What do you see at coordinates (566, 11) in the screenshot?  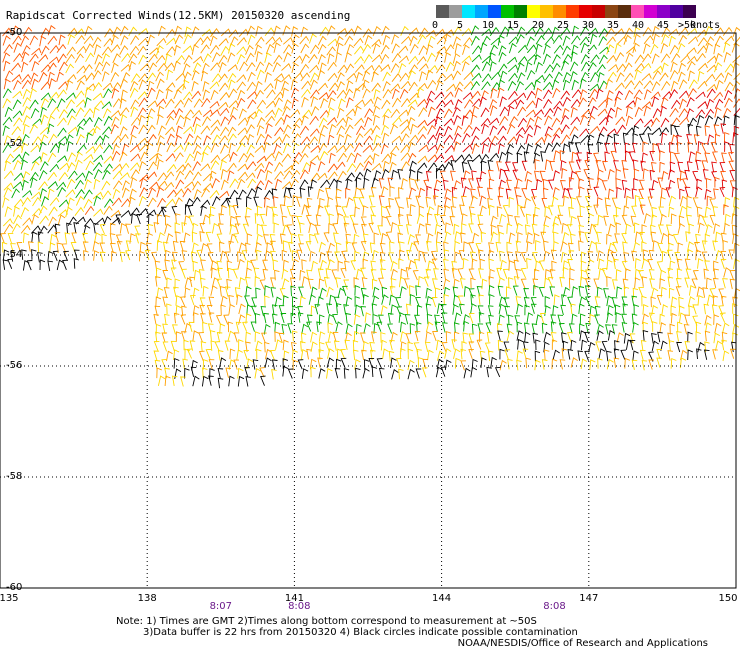 I see `color-scale-bar` at bounding box center [566, 11].